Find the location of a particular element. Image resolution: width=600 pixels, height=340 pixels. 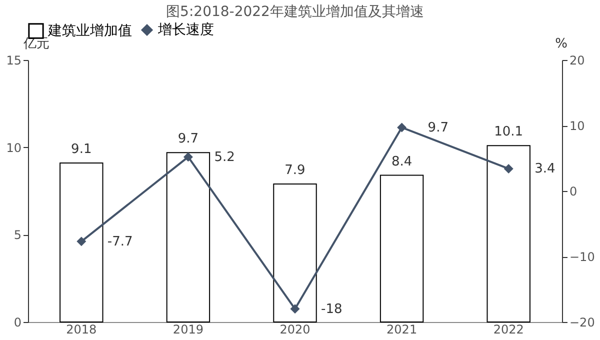

y2-tick-label: −10 is located at coordinates (582, 257).